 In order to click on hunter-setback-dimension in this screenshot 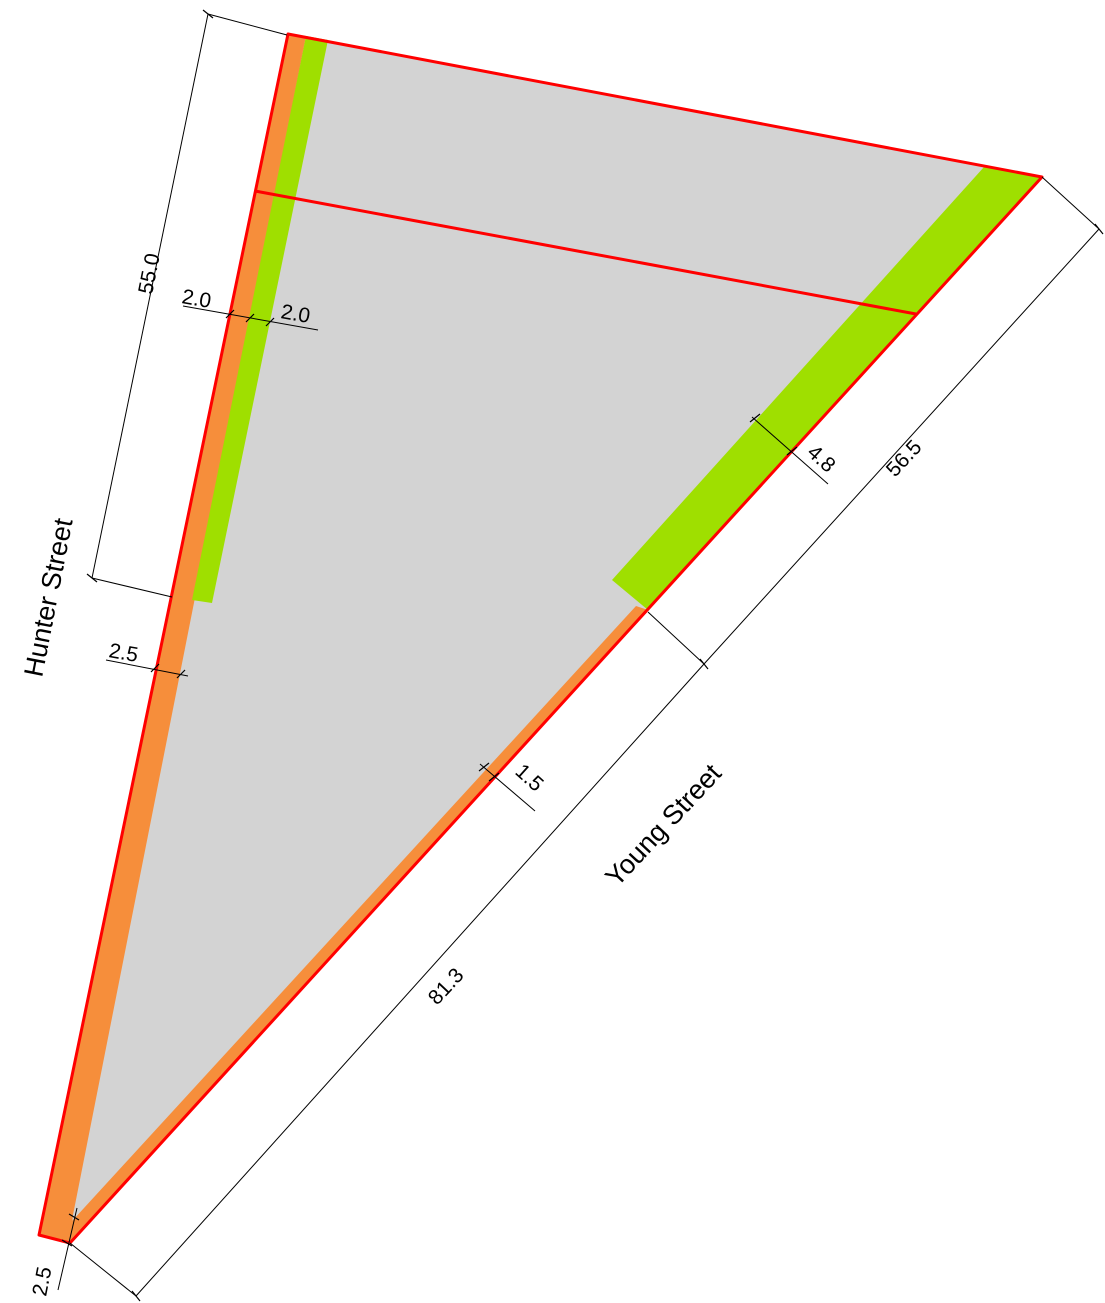, I will do `click(250, 318)`.